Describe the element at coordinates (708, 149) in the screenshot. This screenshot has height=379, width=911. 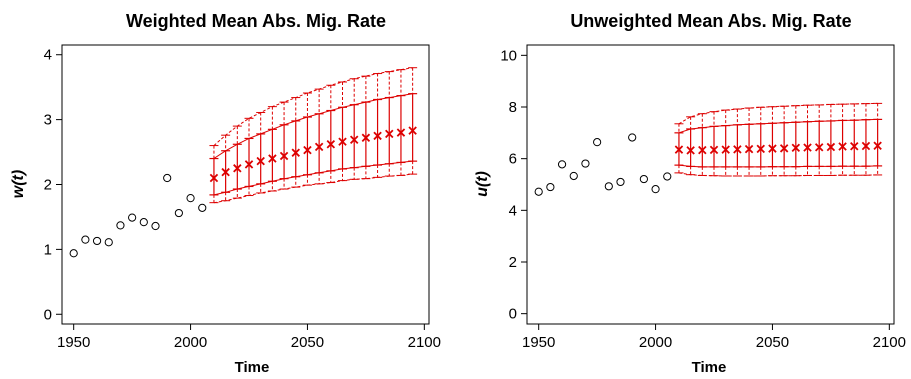
I see `data-marks` at that location.